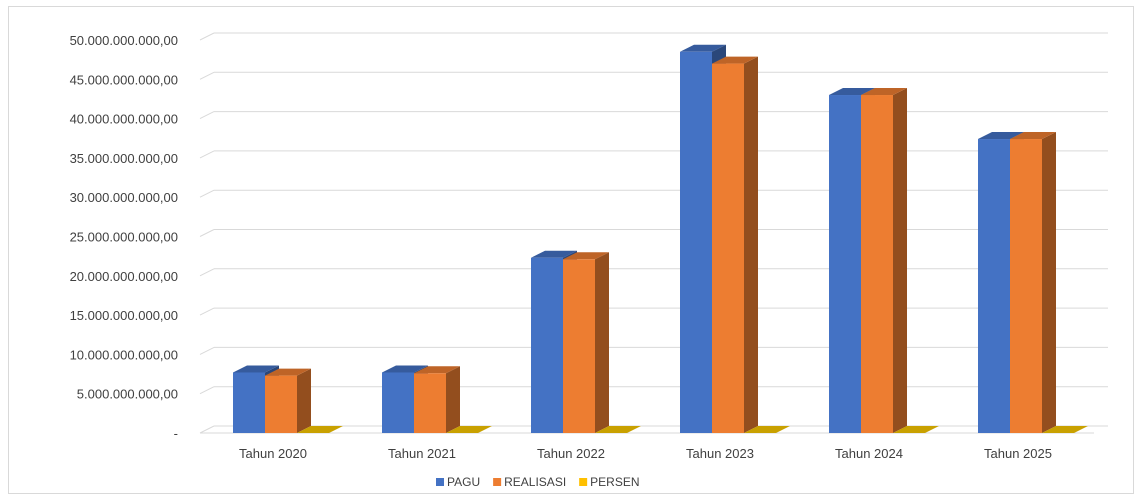 This screenshot has width=1141, height=499. What do you see at coordinates (124, 197) in the screenshot?
I see `y-tick-label: 30.000.000.000,00` at bounding box center [124, 197].